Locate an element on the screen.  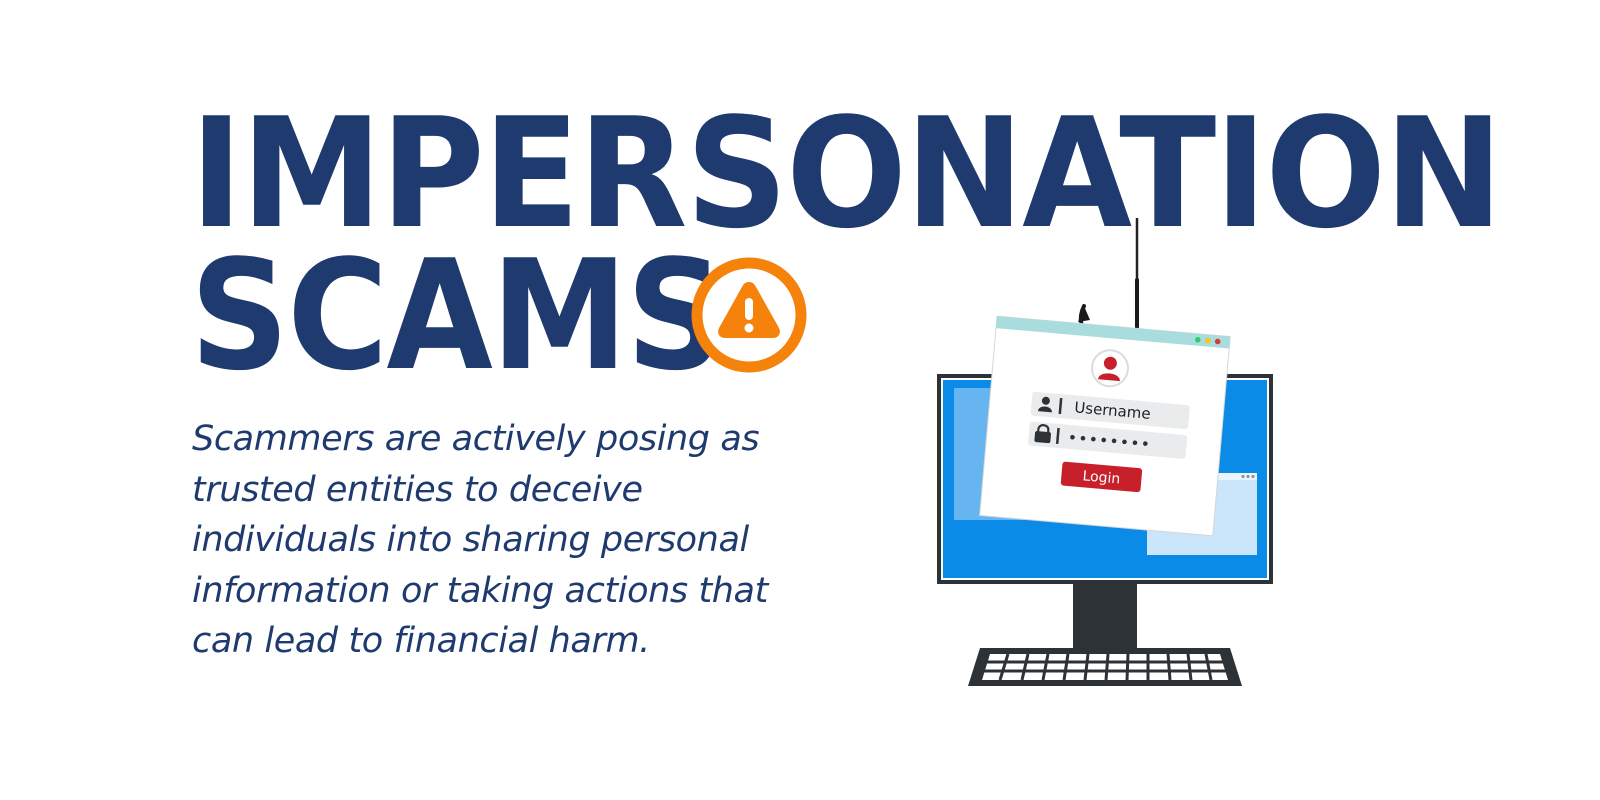
keyboard-icon is located at coordinates (1105, 667).